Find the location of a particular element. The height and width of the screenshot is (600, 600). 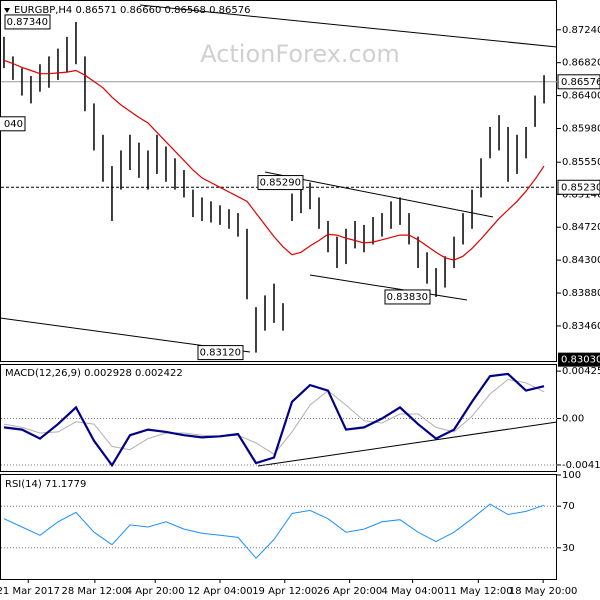

price-label-text: 0.87340 is located at coordinates (27, 22).